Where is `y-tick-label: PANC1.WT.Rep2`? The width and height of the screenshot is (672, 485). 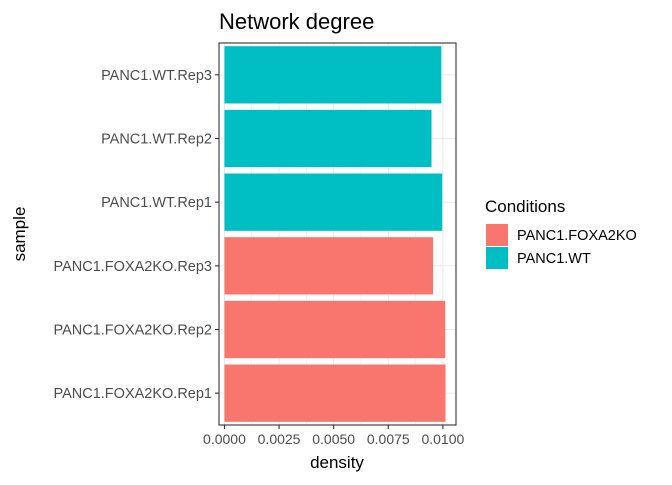
y-tick-label: PANC1.WT.Rep2 is located at coordinates (156, 140).